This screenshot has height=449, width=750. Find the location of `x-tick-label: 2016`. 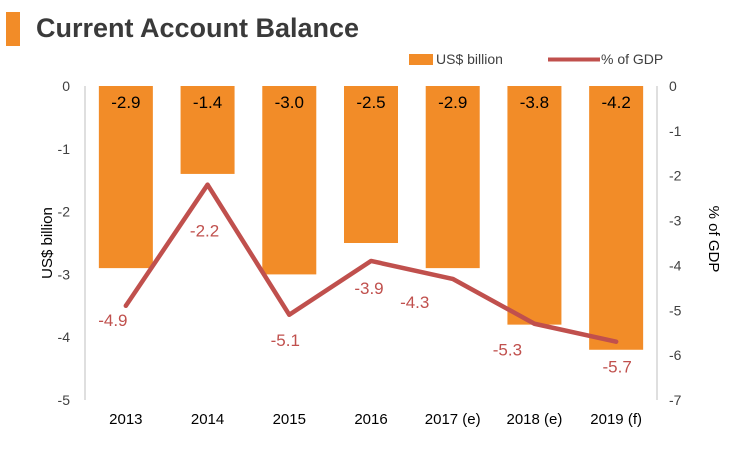

x-tick-label: 2016 is located at coordinates (370, 419).